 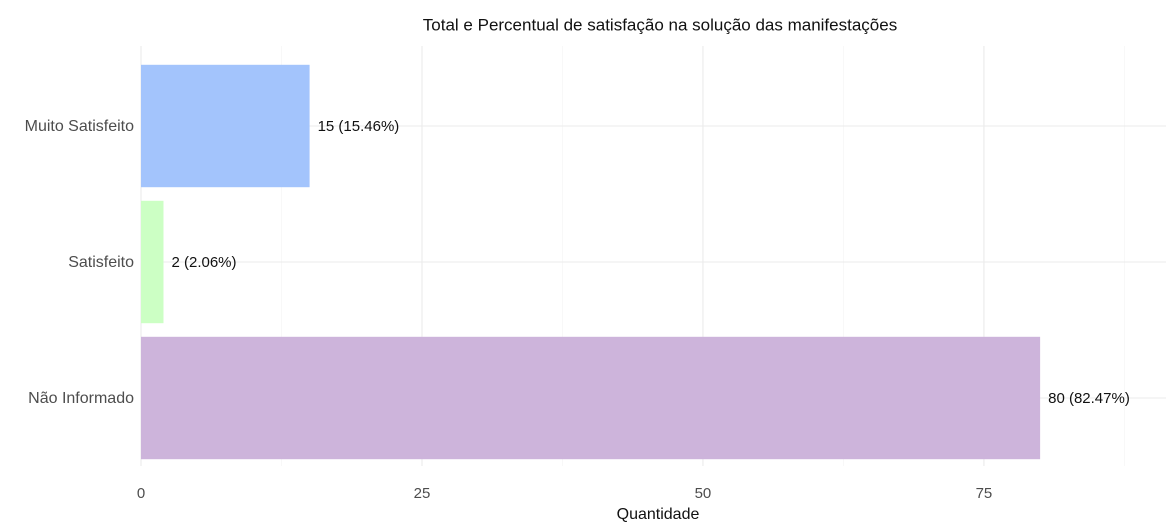 What do you see at coordinates (81, 398) in the screenshot?
I see `y-tick-label: Não Informado` at bounding box center [81, 398].